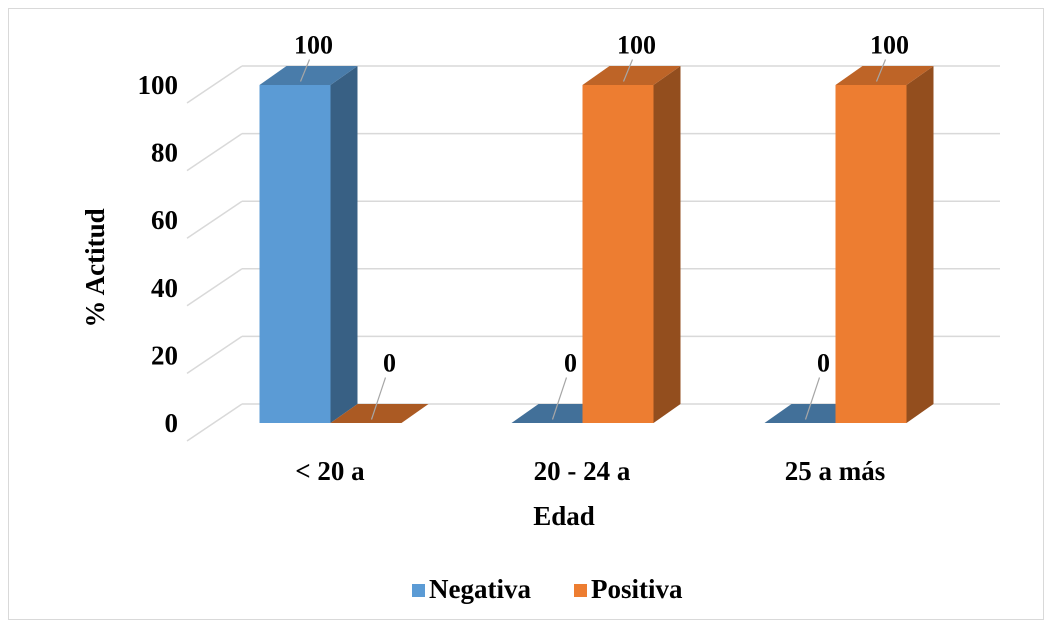  What do you see at coordinates (480, 589) in the screenshot?
I see `legend-label: Negativa` at bounding box center [480, 589].